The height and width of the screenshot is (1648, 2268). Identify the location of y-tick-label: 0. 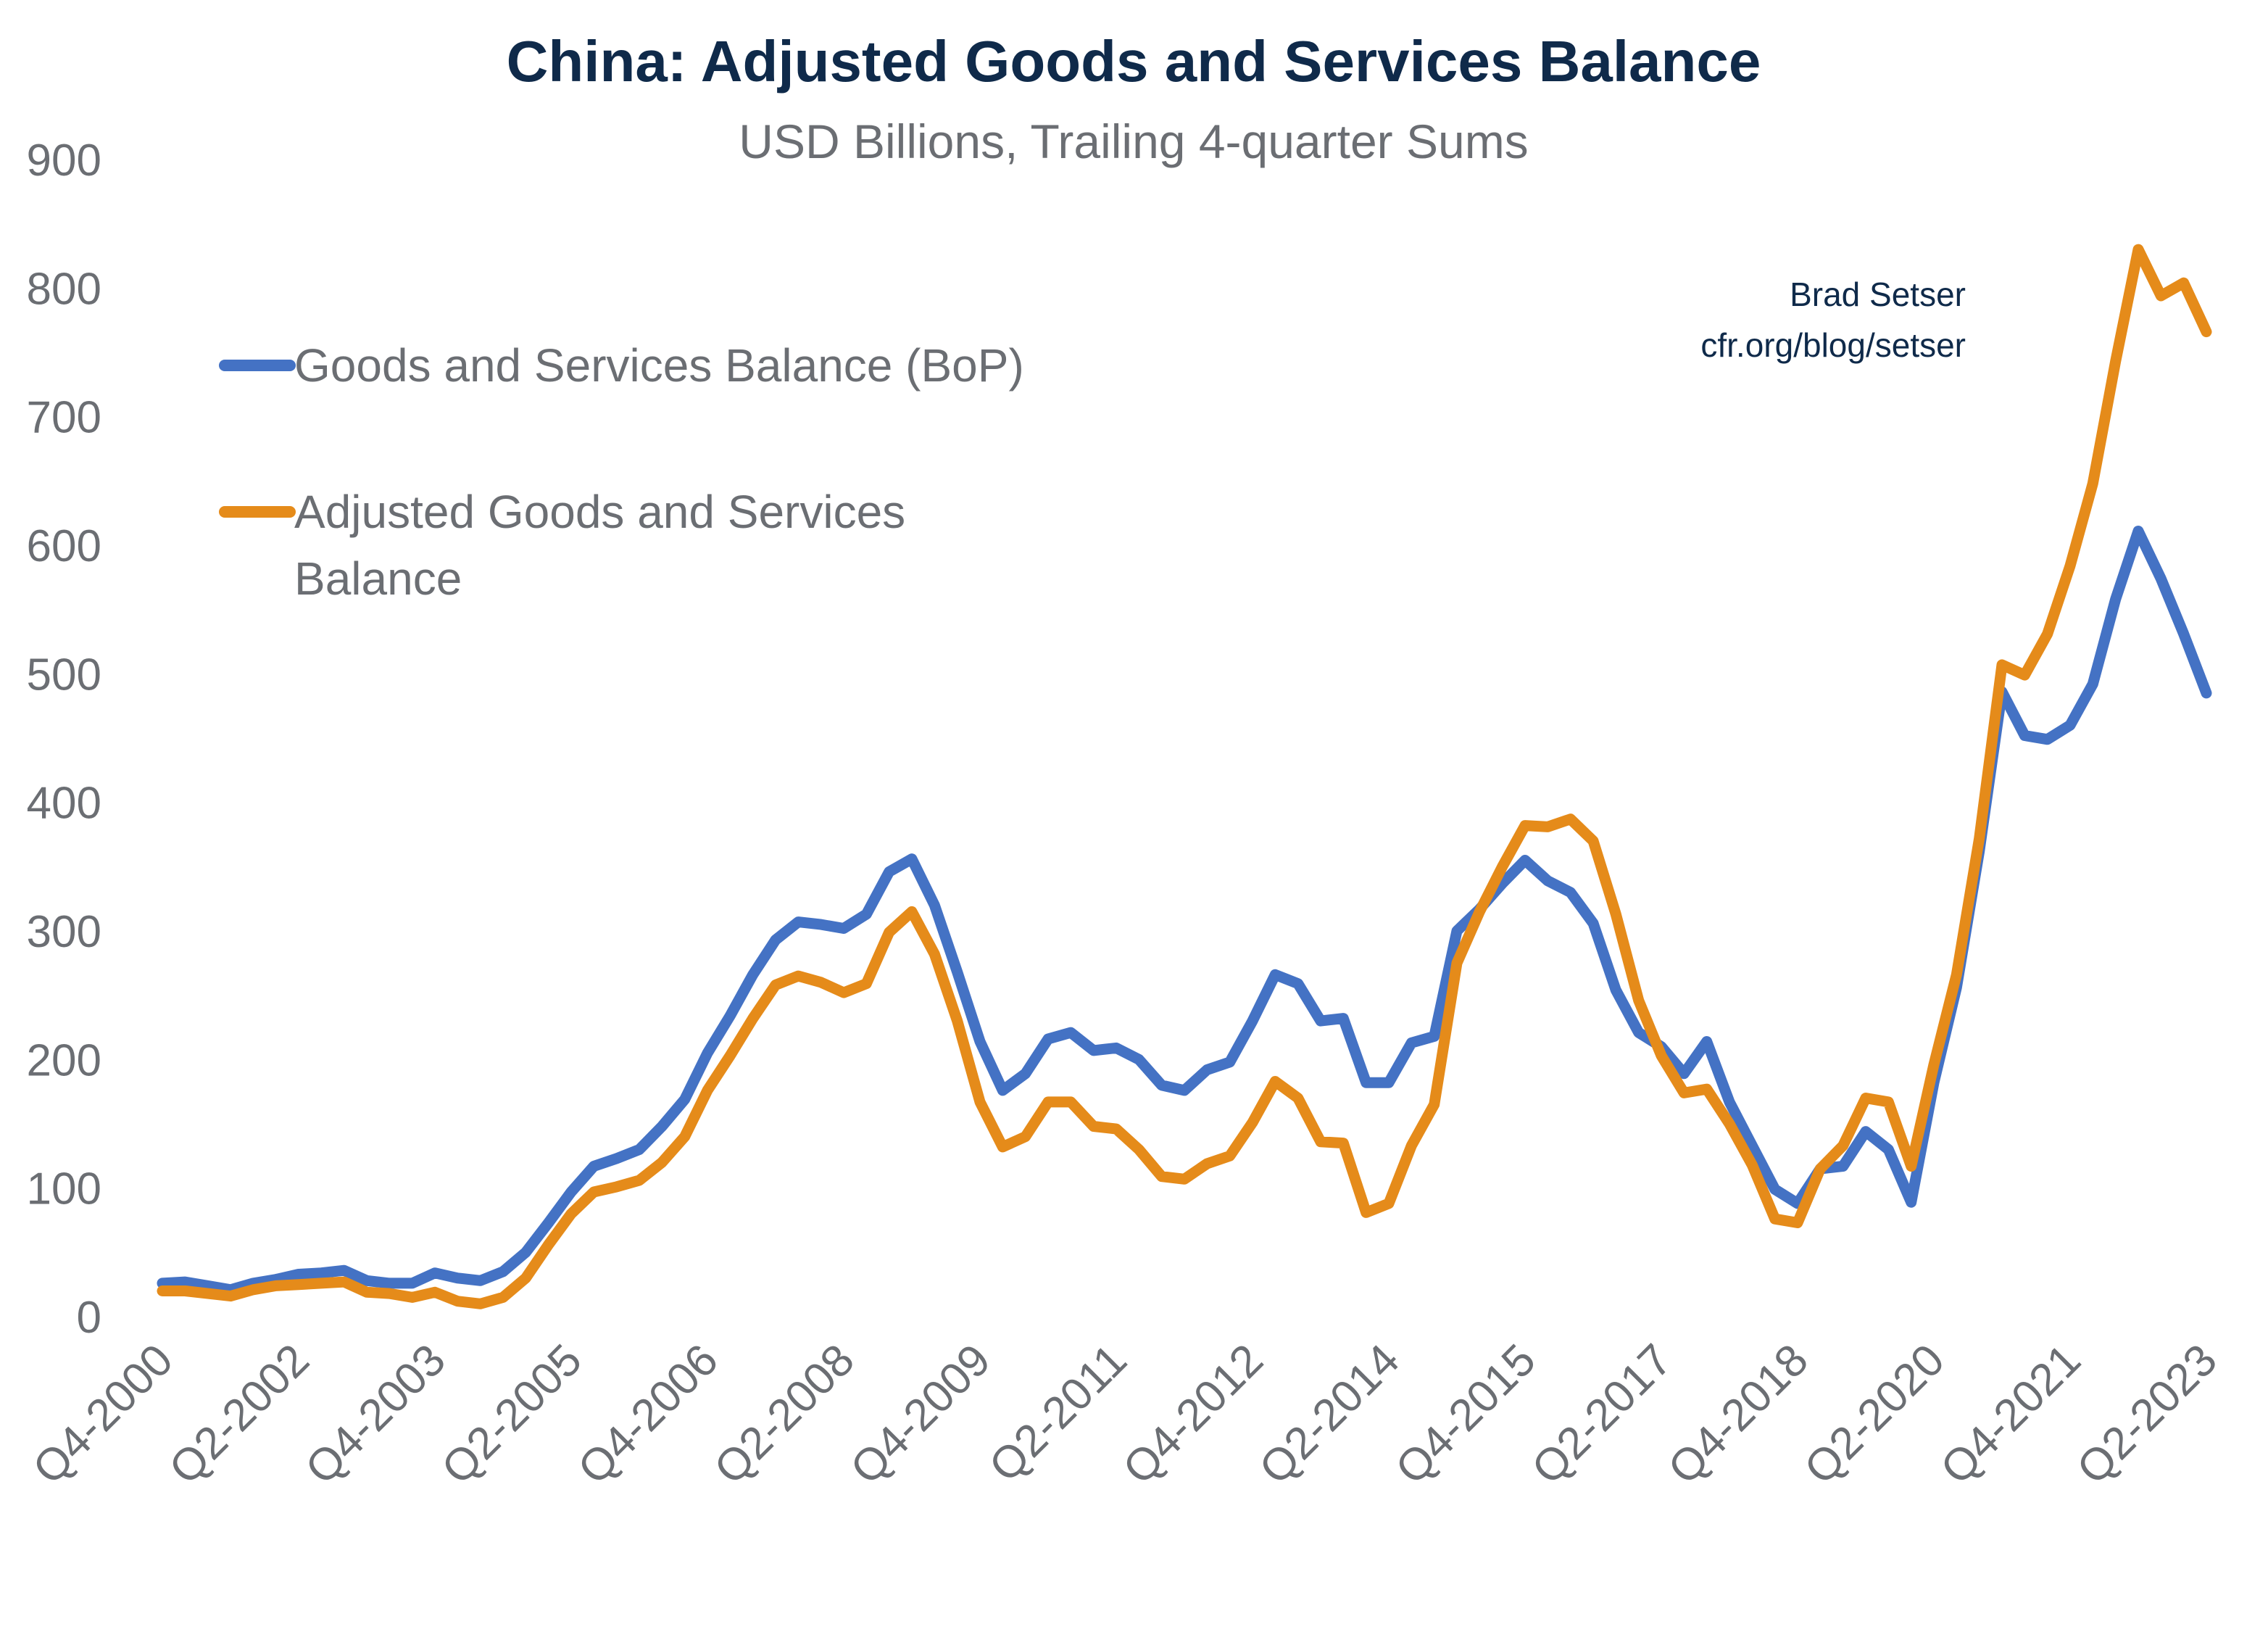
(89, 1318).